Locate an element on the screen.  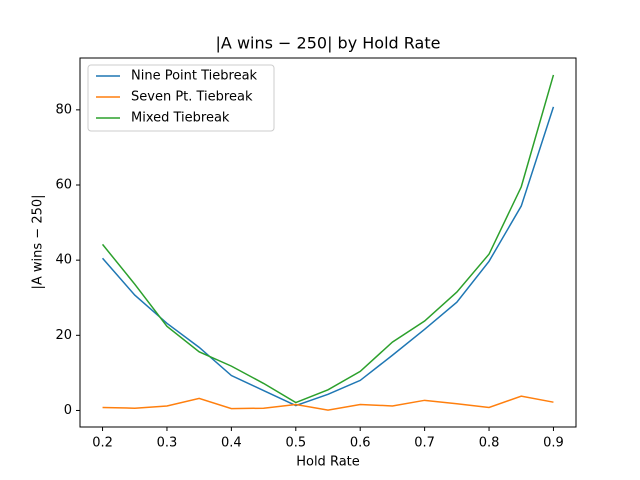
x-axis-label: Hold Rate is located at coordinates (328, 462).